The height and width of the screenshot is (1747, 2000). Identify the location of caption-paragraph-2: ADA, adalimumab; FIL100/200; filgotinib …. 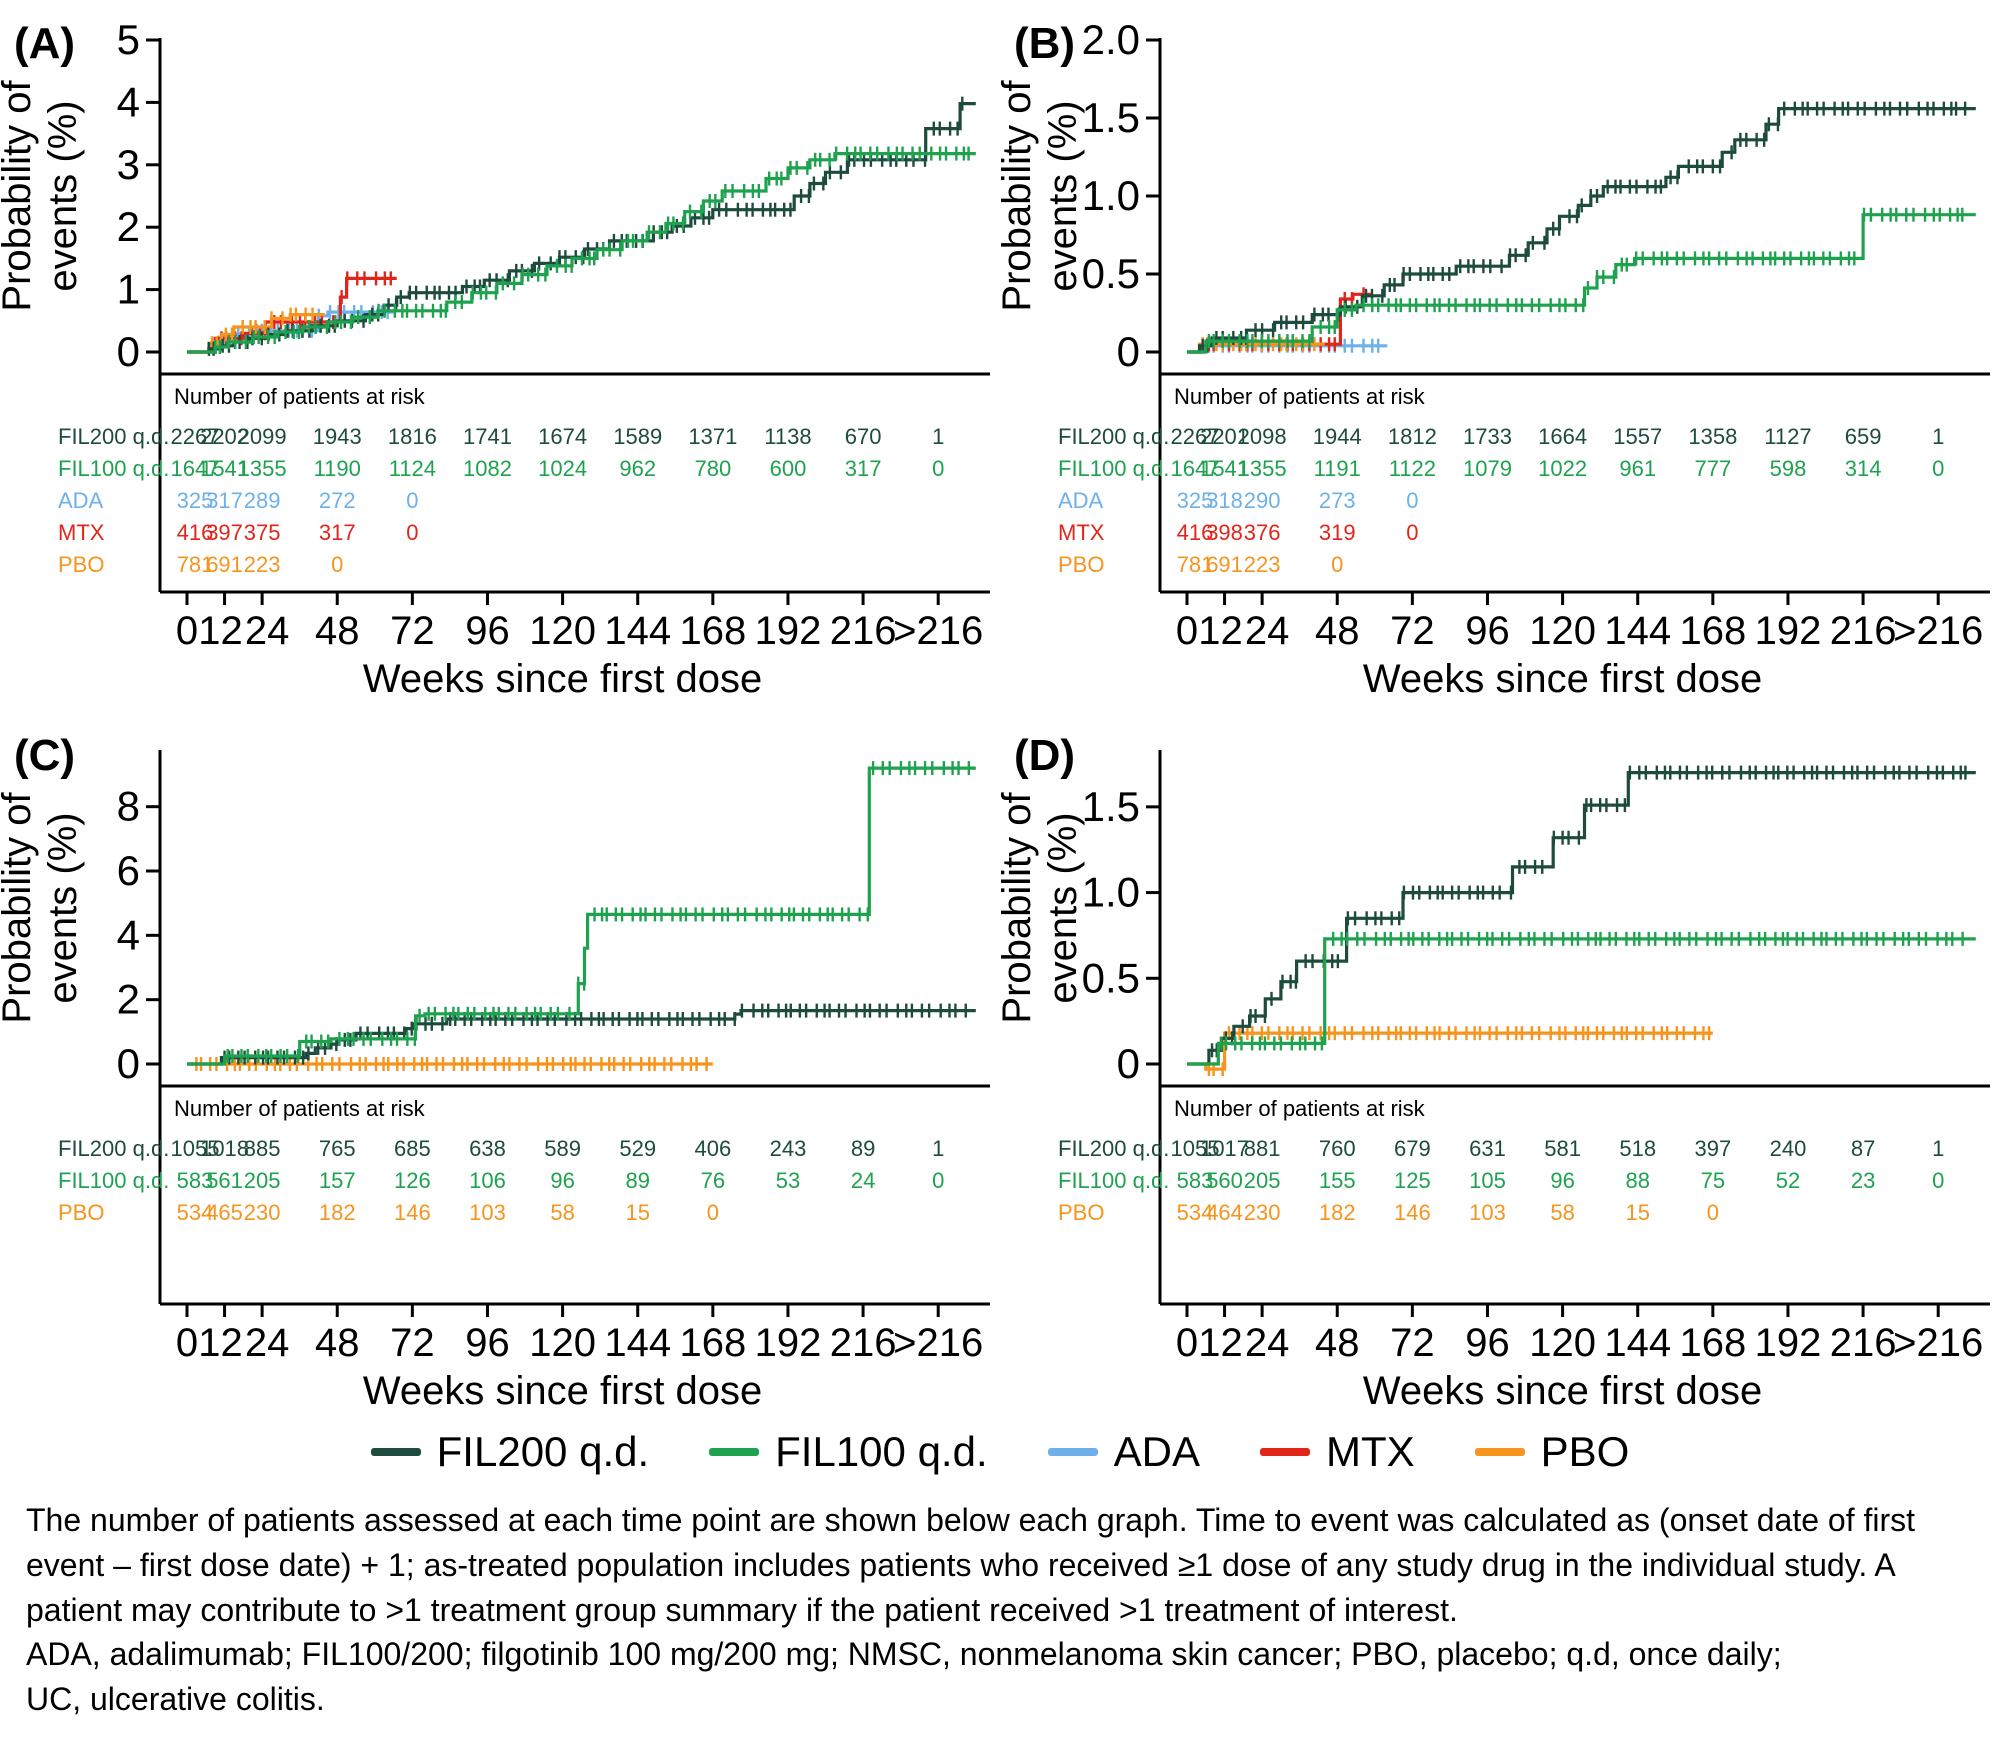
(904, 1654).